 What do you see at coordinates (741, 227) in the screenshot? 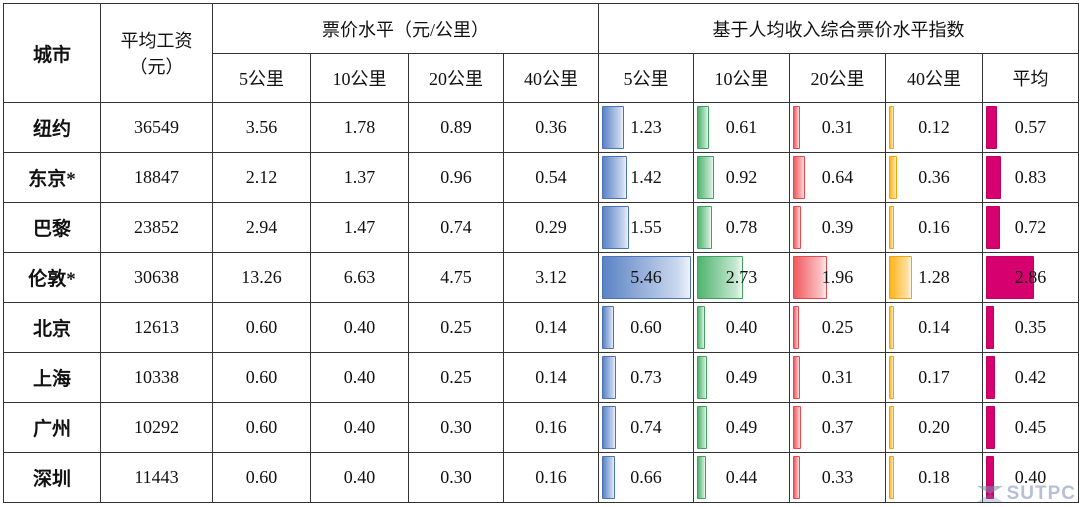
I see `index-value: 0.78` at bounding box center [741, 227].